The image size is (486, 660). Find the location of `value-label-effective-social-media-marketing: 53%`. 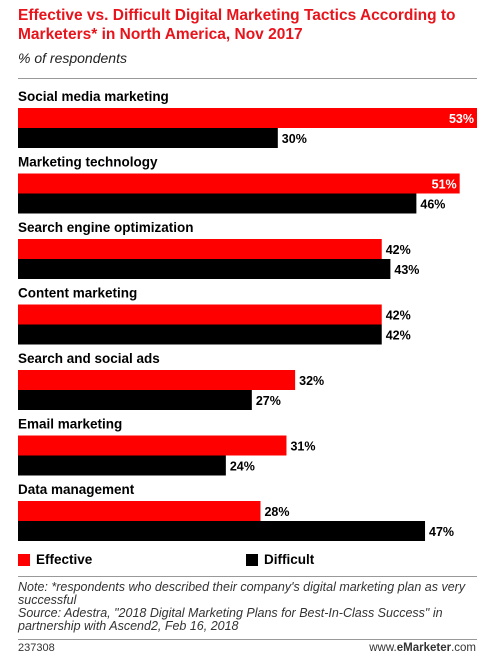

value-label-effective-social-media-marketing: 53% is located at coordinates (461, 119).